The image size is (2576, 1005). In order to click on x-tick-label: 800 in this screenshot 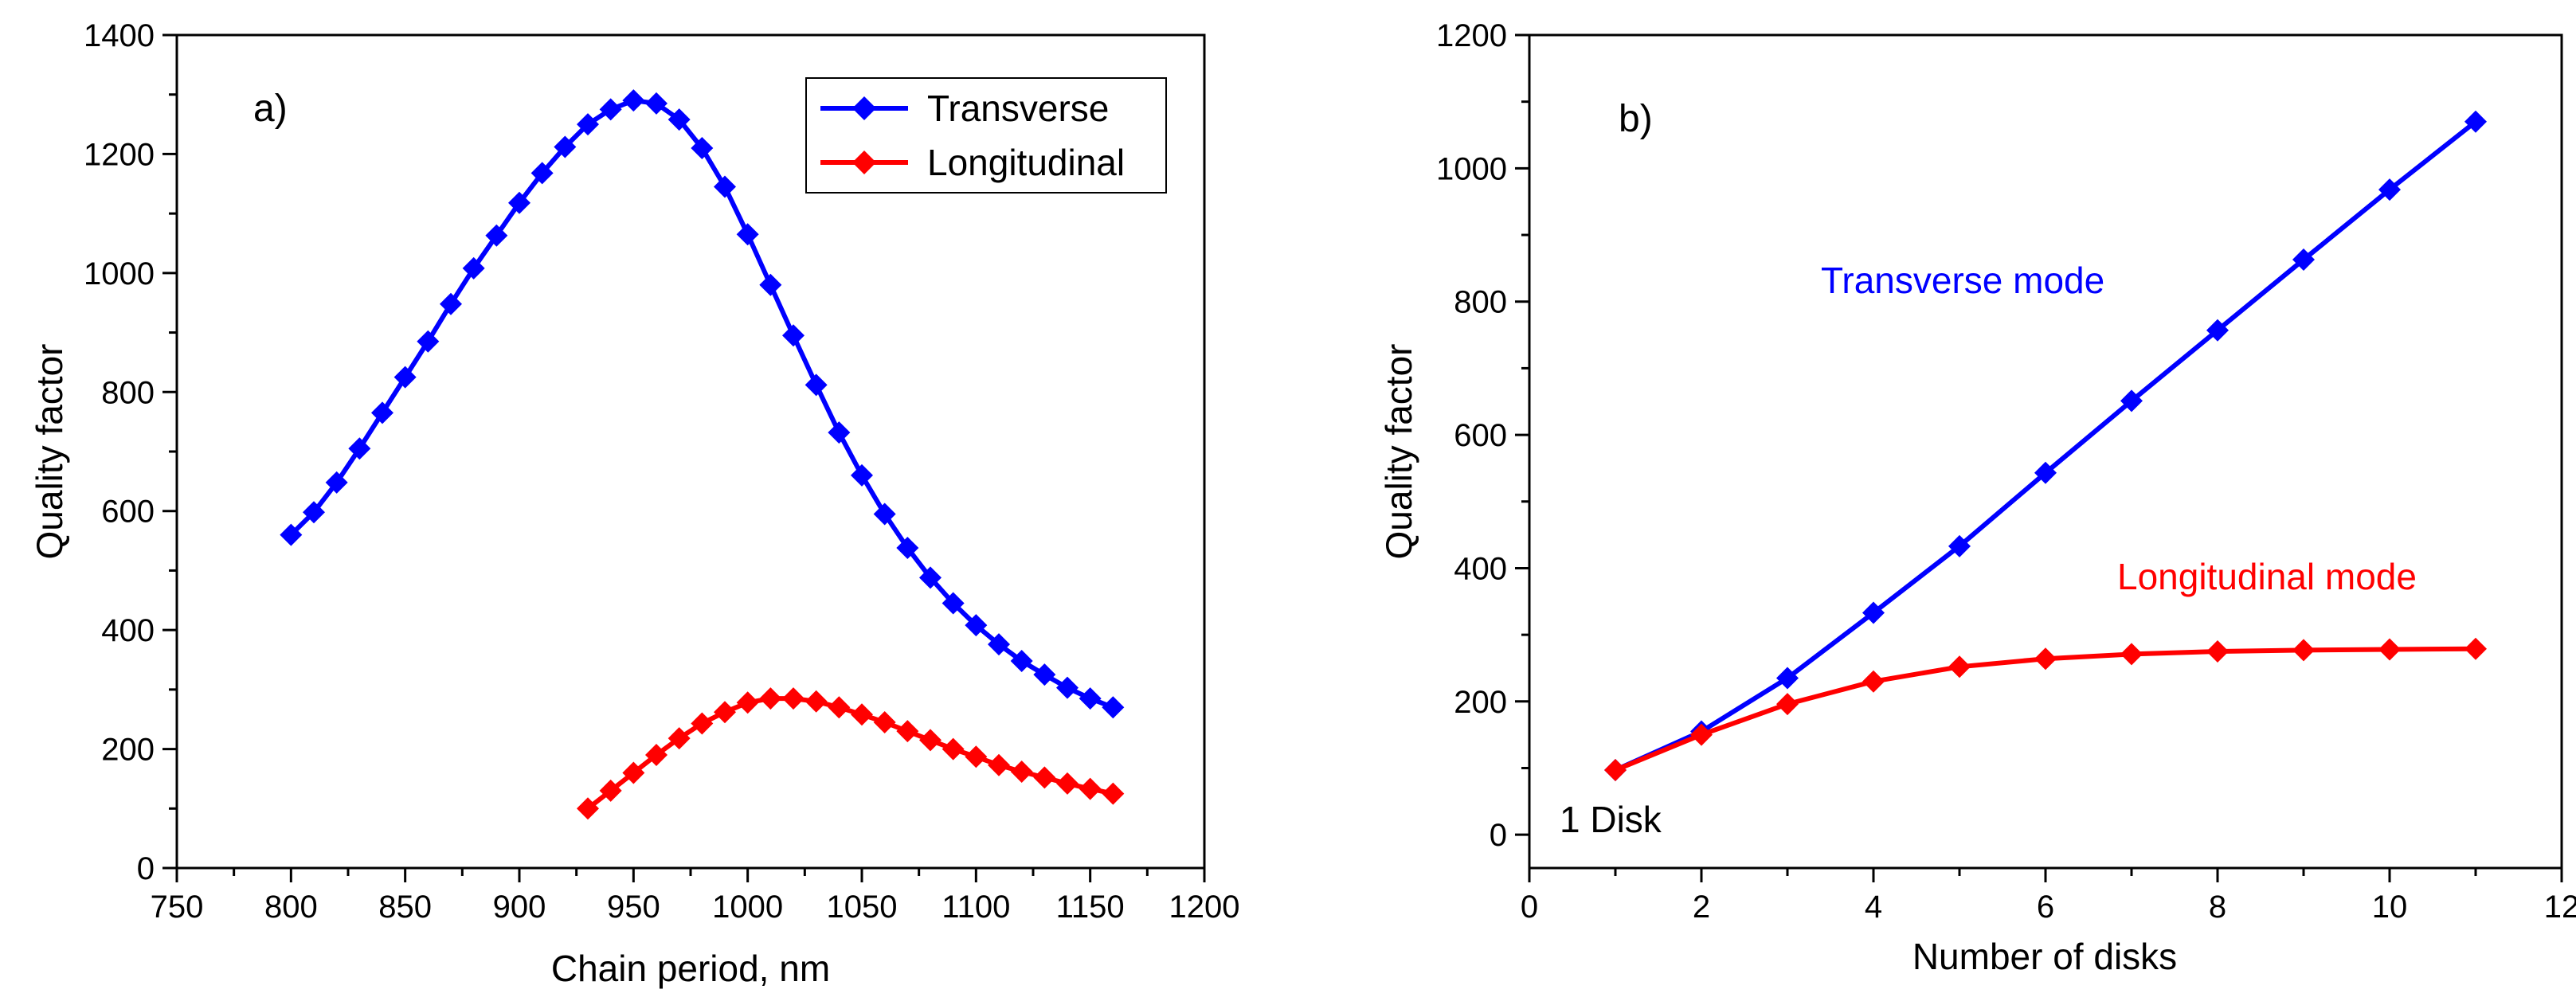, I will do `click(291, 908)`.